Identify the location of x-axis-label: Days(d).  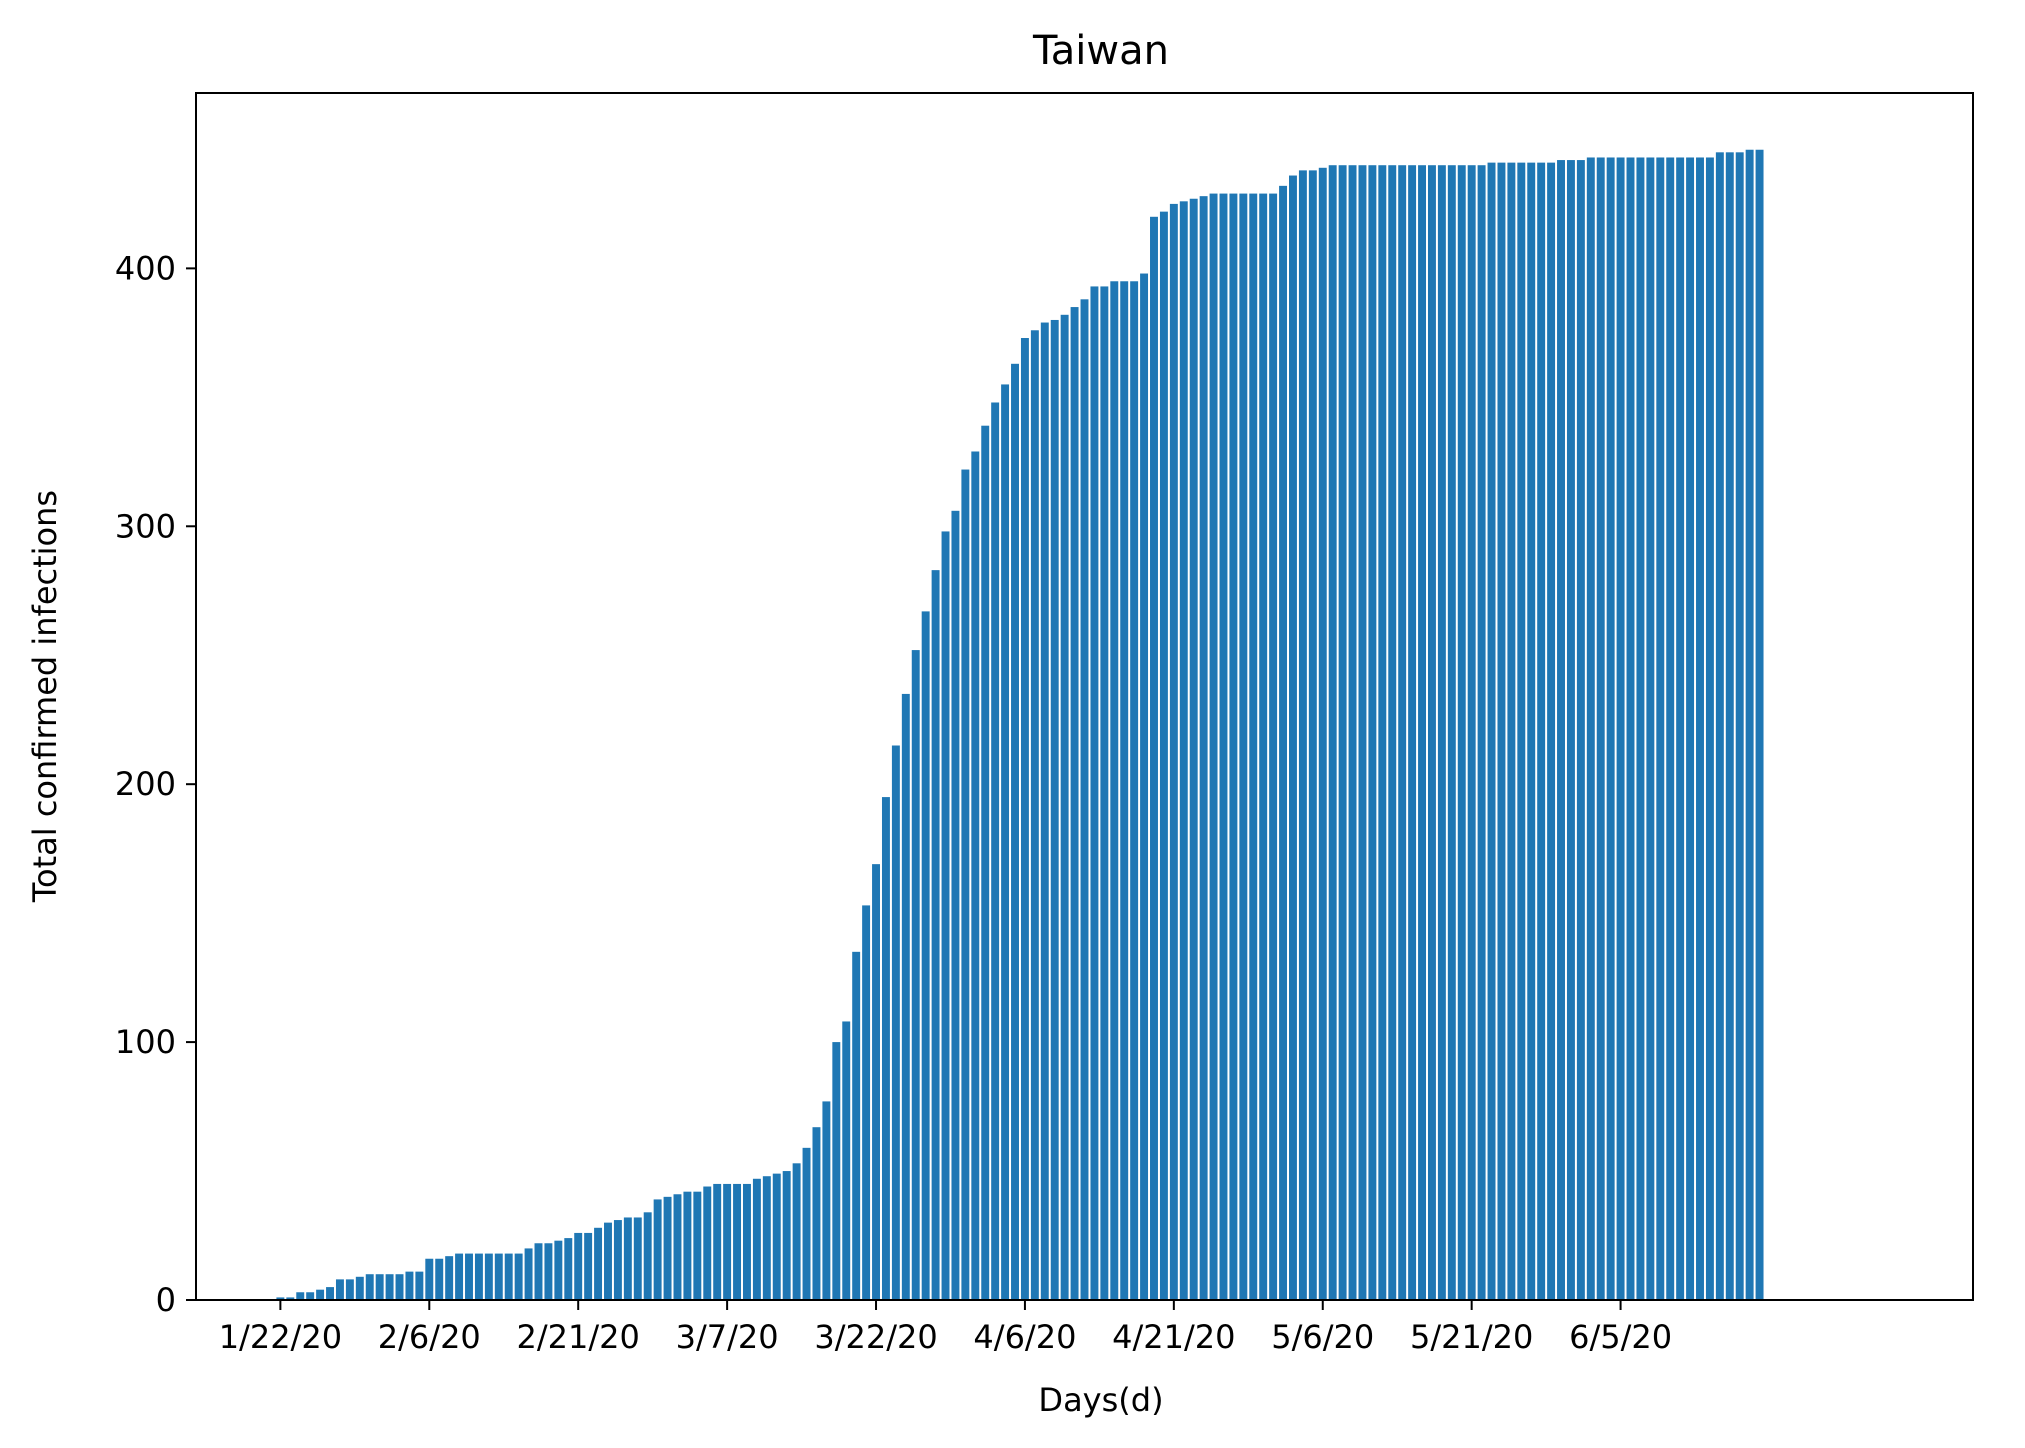
(1100, 1400).